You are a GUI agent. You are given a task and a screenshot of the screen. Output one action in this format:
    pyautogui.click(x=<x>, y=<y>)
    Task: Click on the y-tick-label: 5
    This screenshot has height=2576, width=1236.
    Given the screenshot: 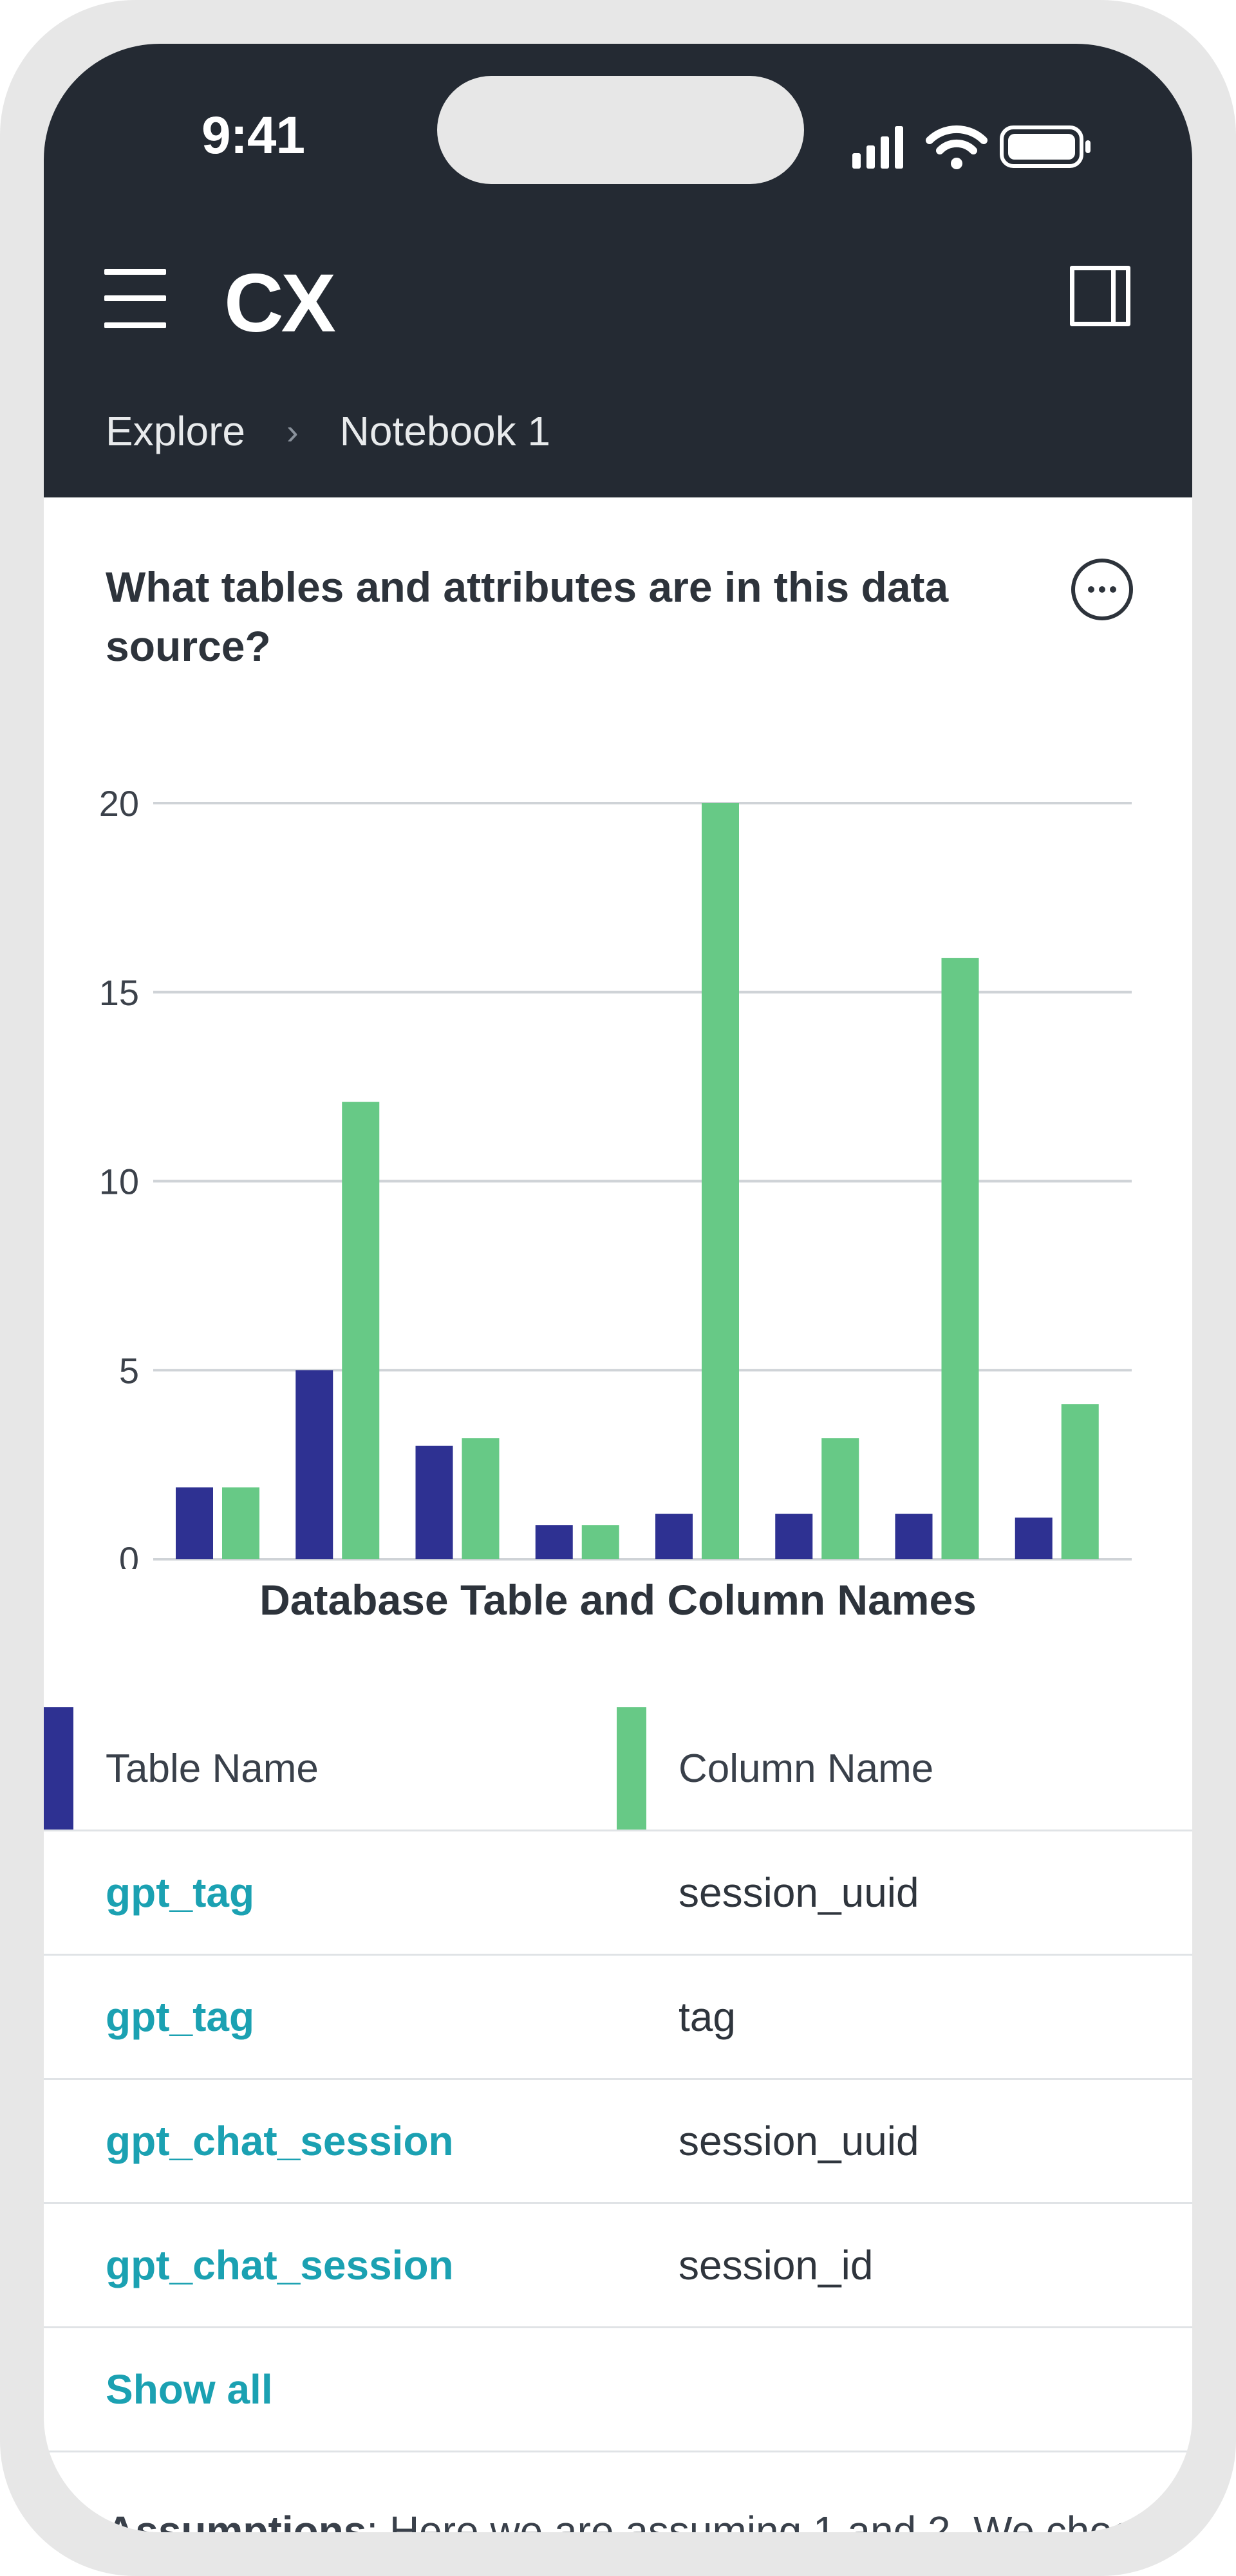 What is the action you would take?
    pyautogui.click(x=129, y=1370)
    